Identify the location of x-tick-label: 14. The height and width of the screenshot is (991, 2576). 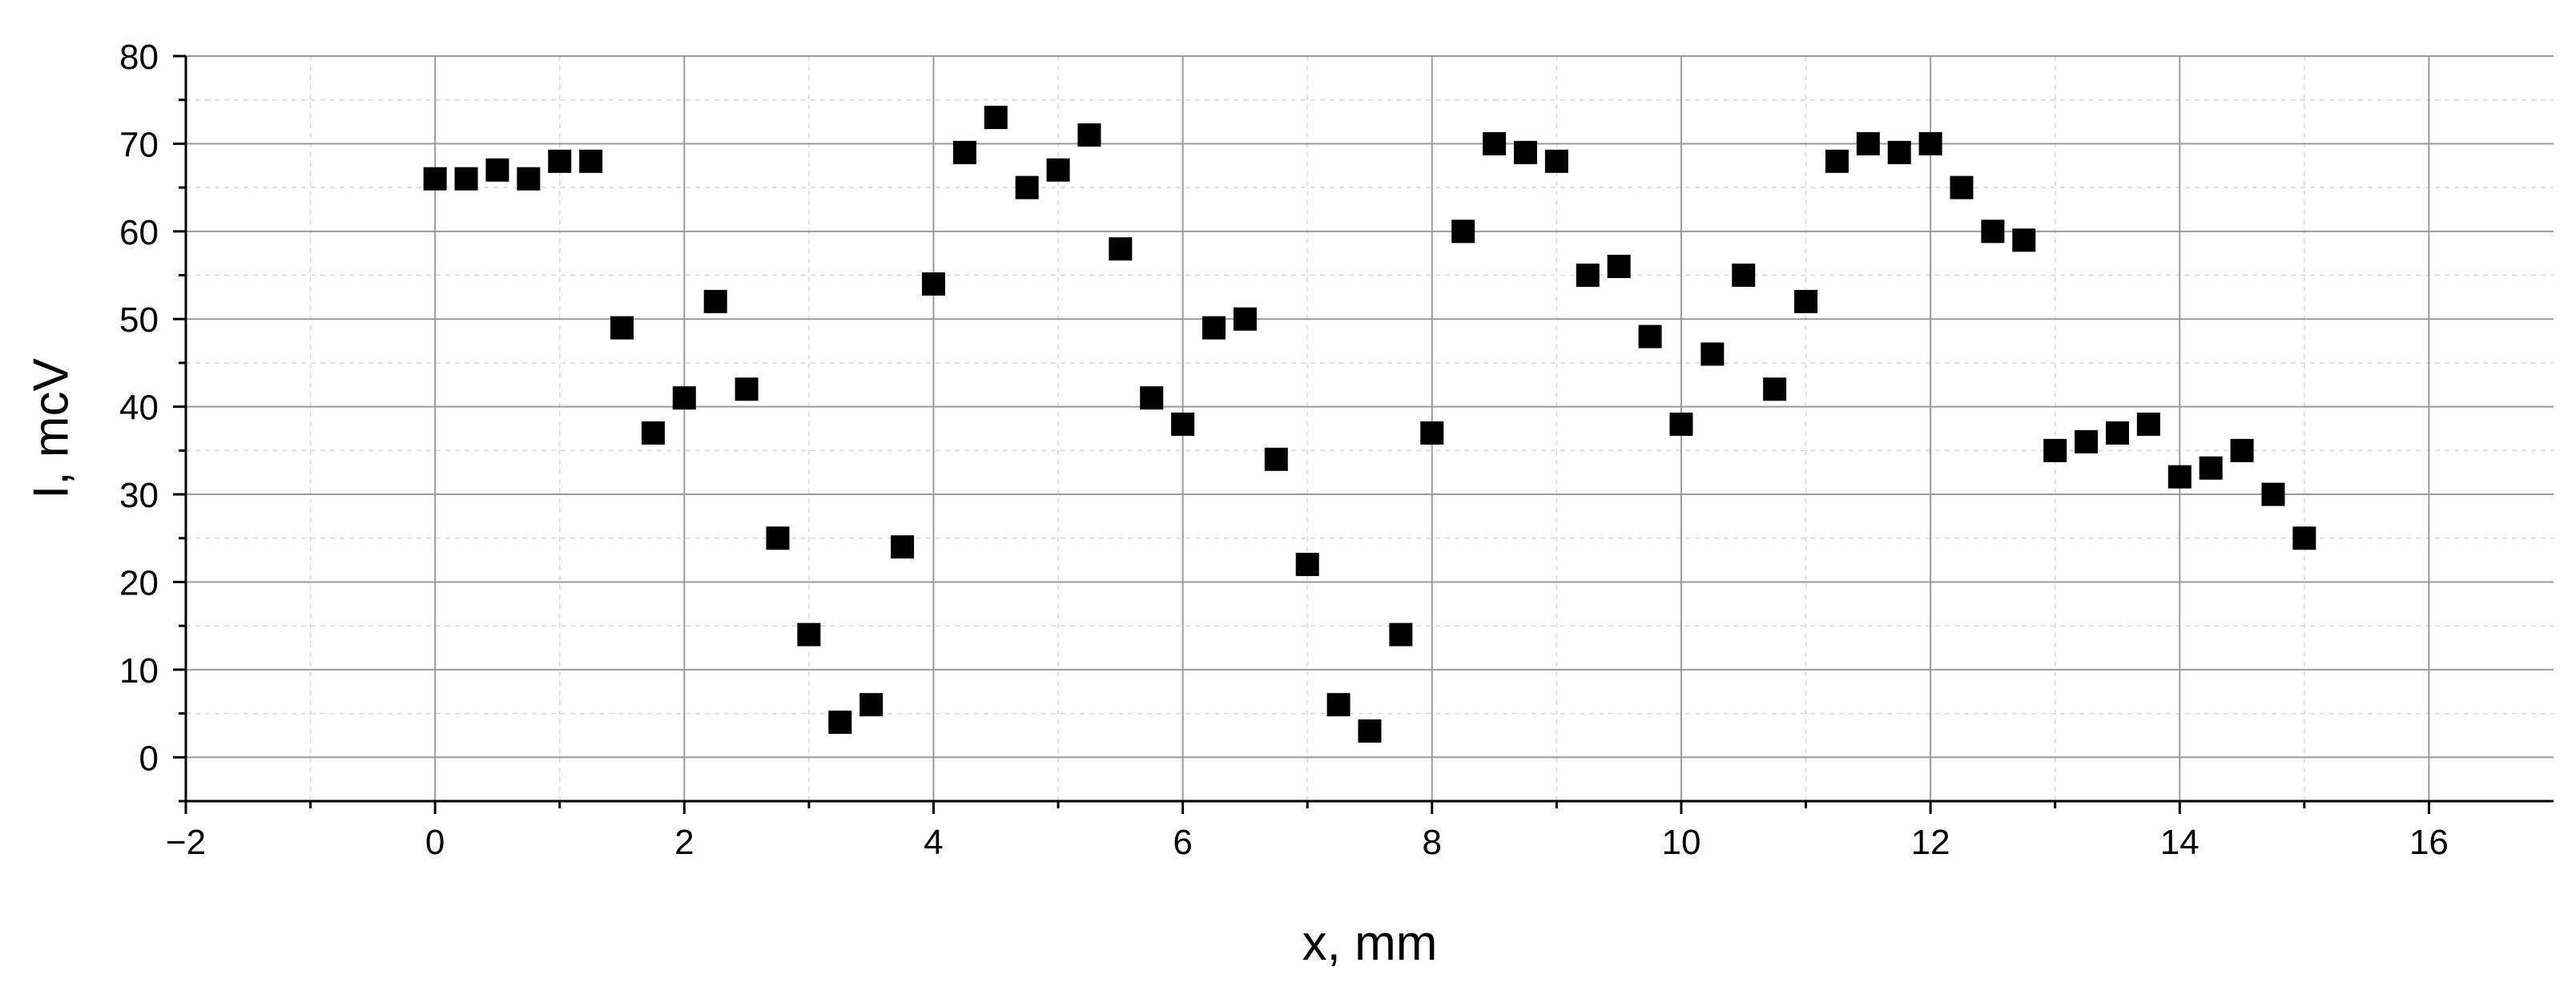
(2180, 842).